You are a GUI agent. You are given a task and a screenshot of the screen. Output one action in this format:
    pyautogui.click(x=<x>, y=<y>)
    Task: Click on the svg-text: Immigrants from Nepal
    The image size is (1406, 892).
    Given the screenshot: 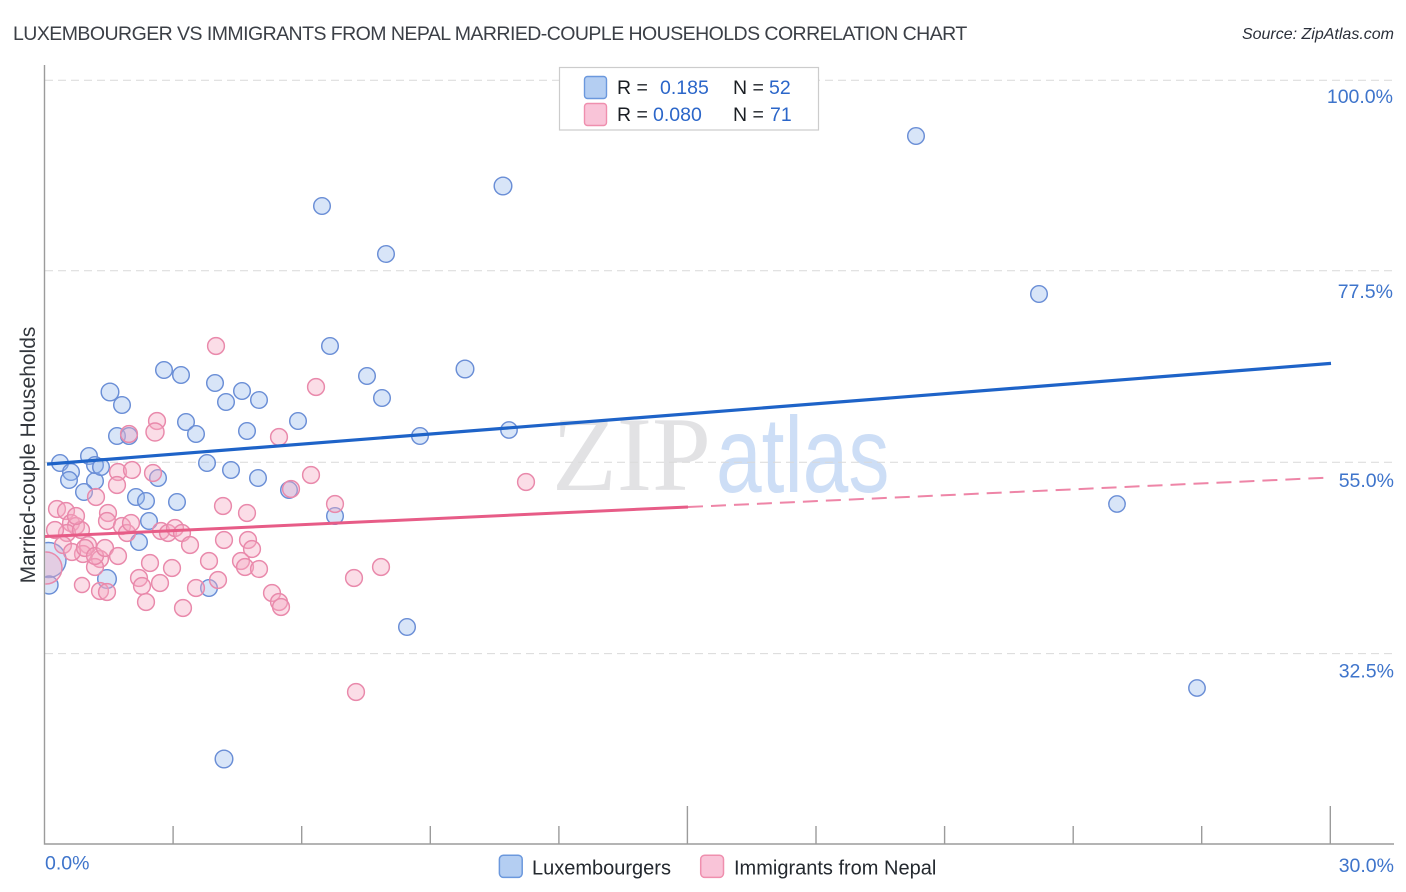 What is the action you would take?
    pyautogui.click(x=835, y=869)
    